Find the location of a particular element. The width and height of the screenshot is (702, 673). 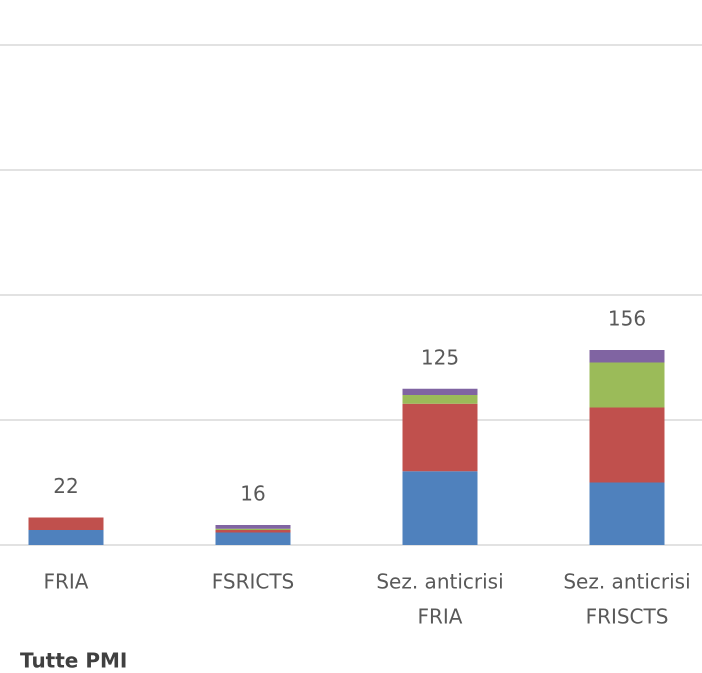

total-label: 22 is located at coordinates (65, 486).